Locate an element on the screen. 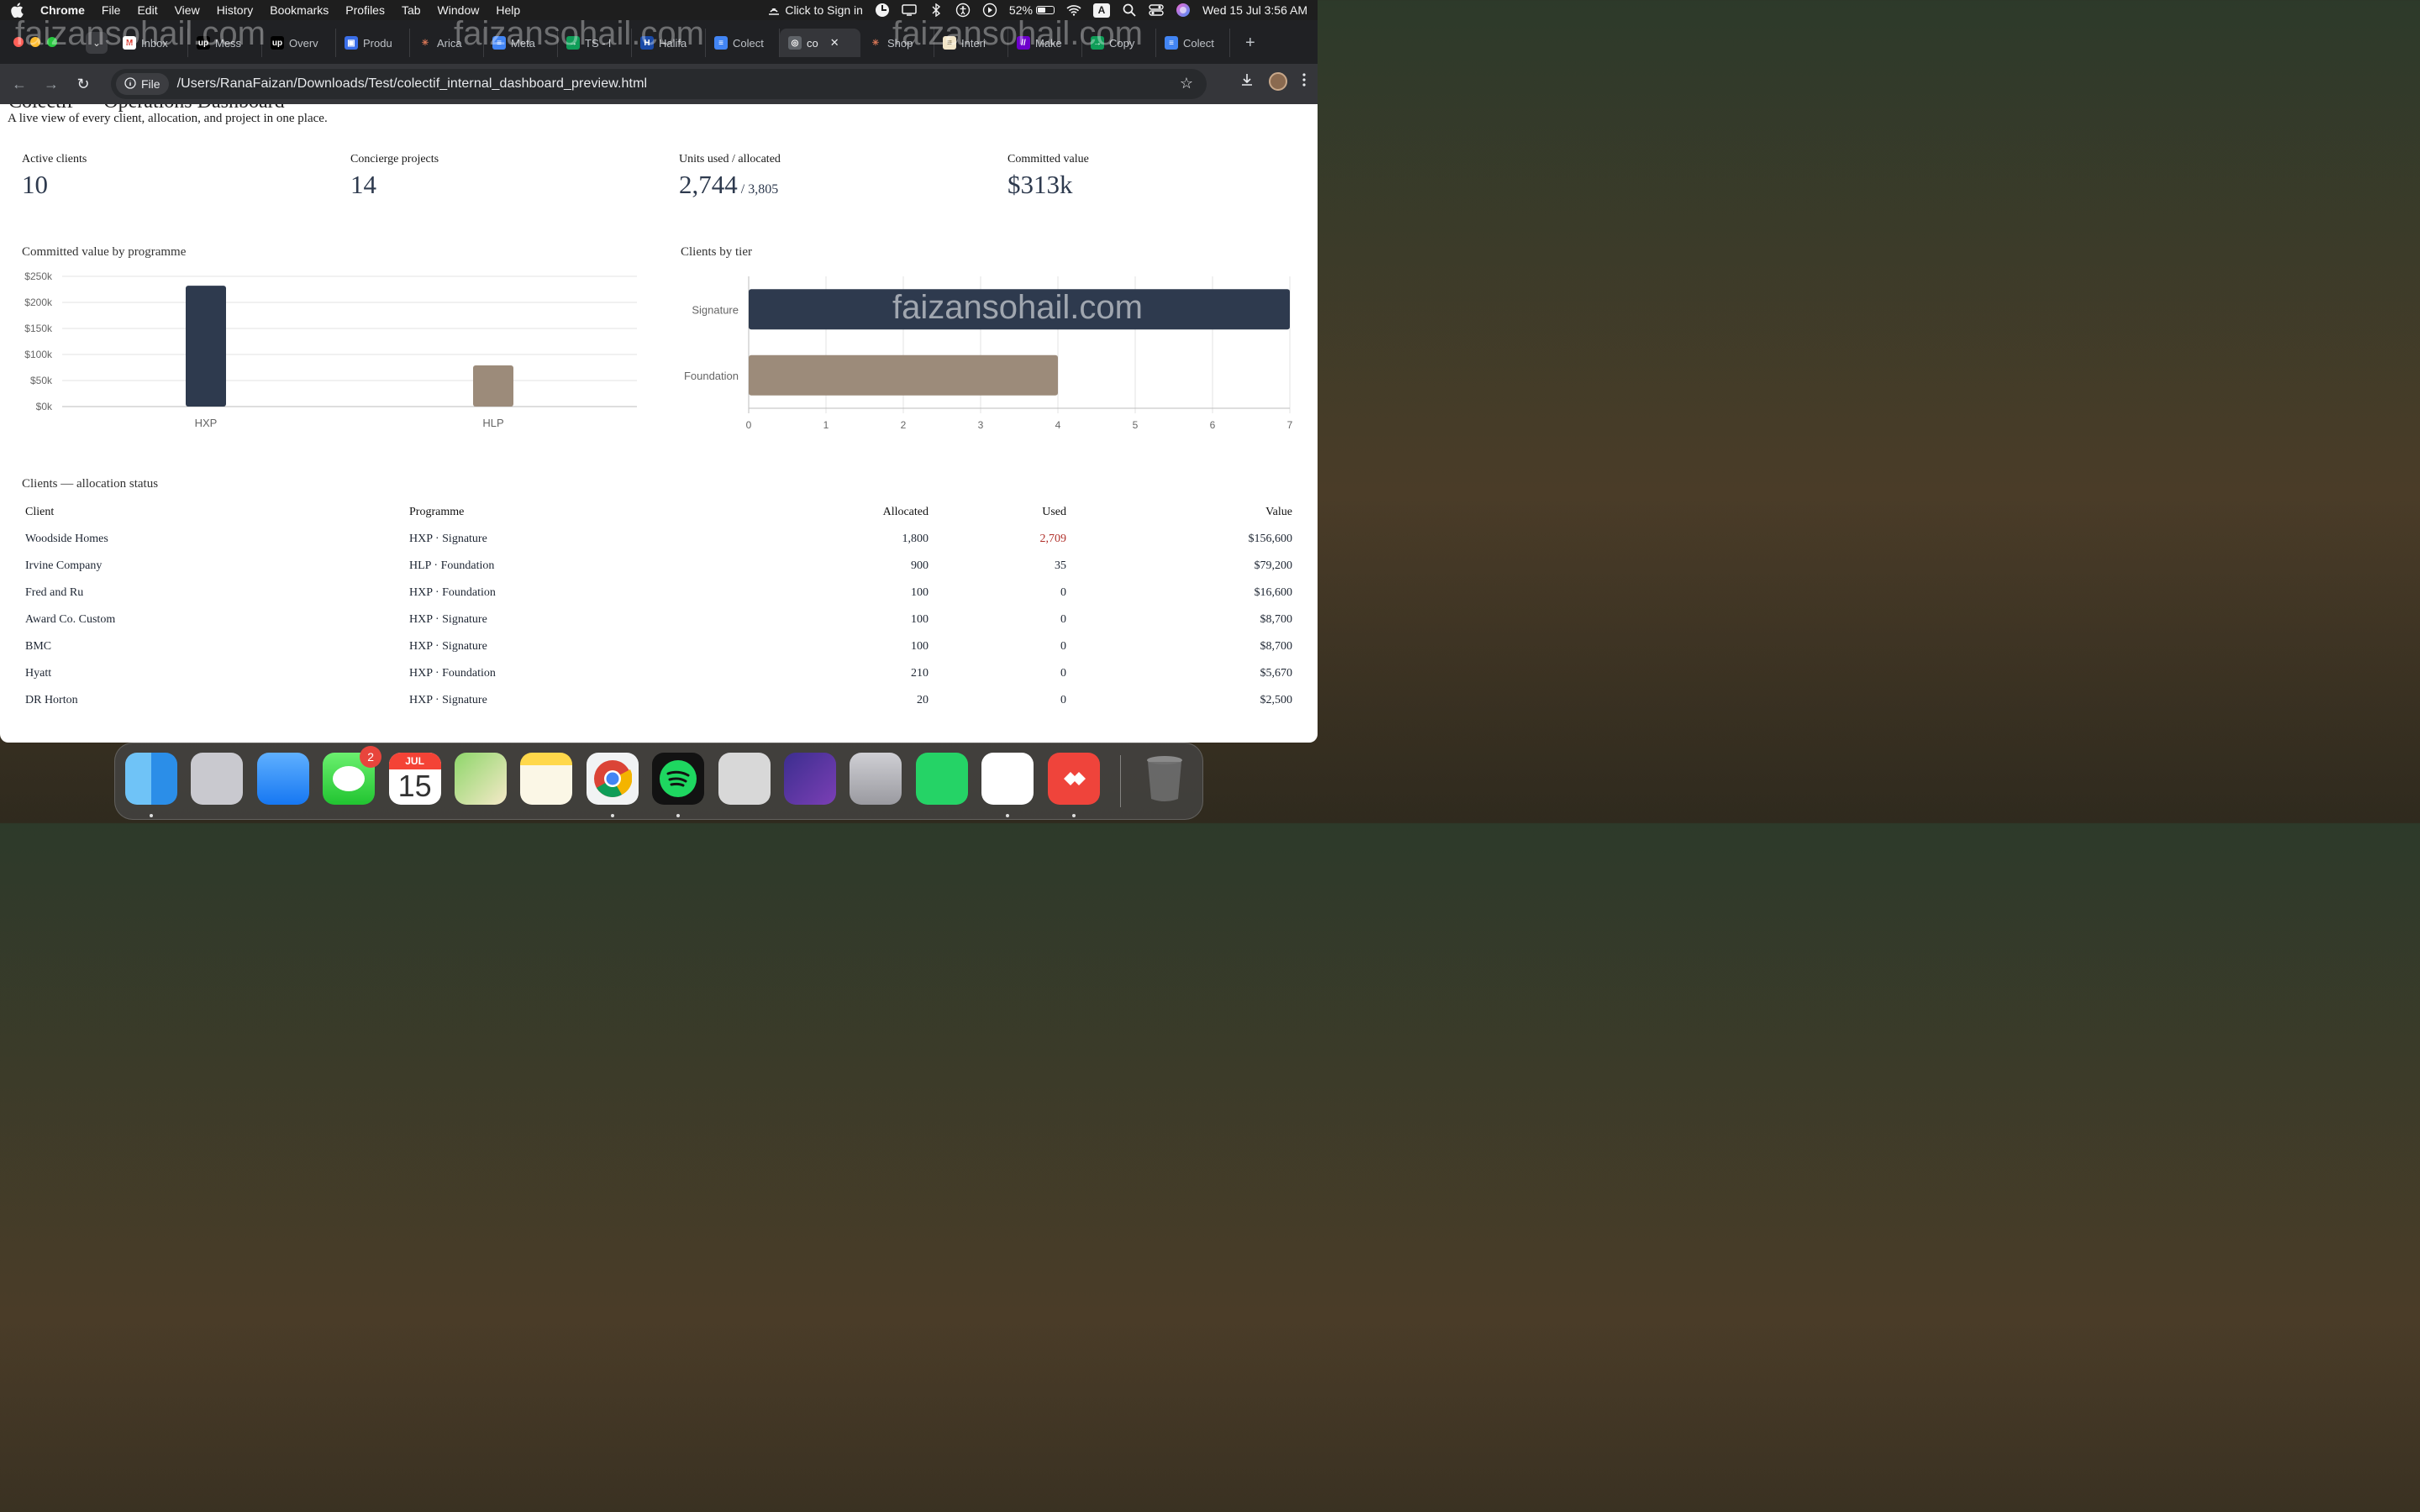 This screenshot has height=1512, width=2420. bar-signature is located at coordinates (1020, 309).